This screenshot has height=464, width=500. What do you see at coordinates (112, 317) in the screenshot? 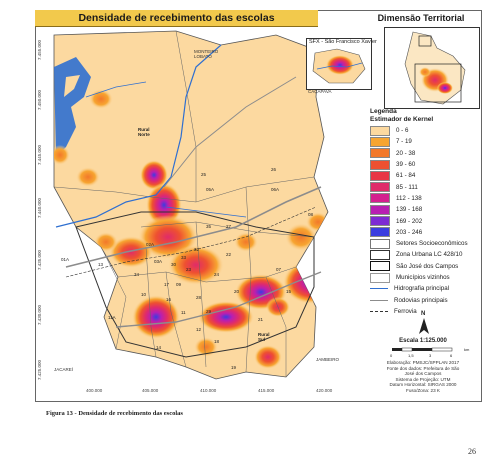
I see `sector-label: 11A` at bounding box center [112, 317].